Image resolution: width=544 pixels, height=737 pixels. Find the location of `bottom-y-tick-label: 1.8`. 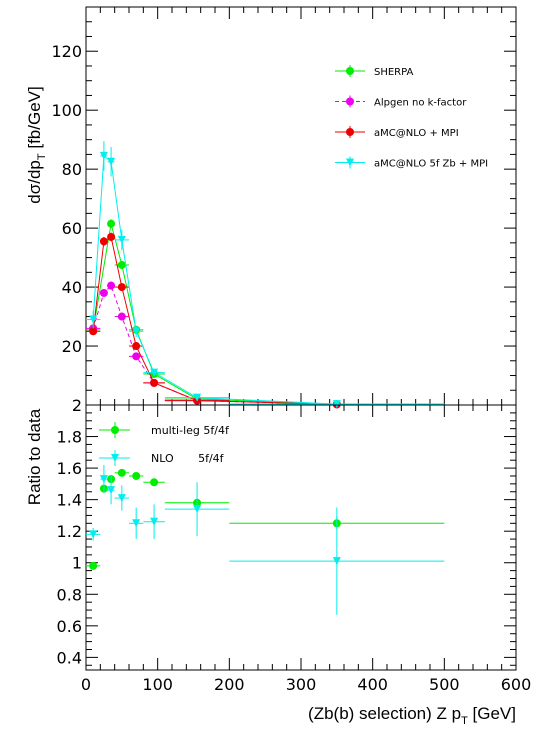

bottom-y-tick-label: 1.8 is located at coordinates (69, 437).